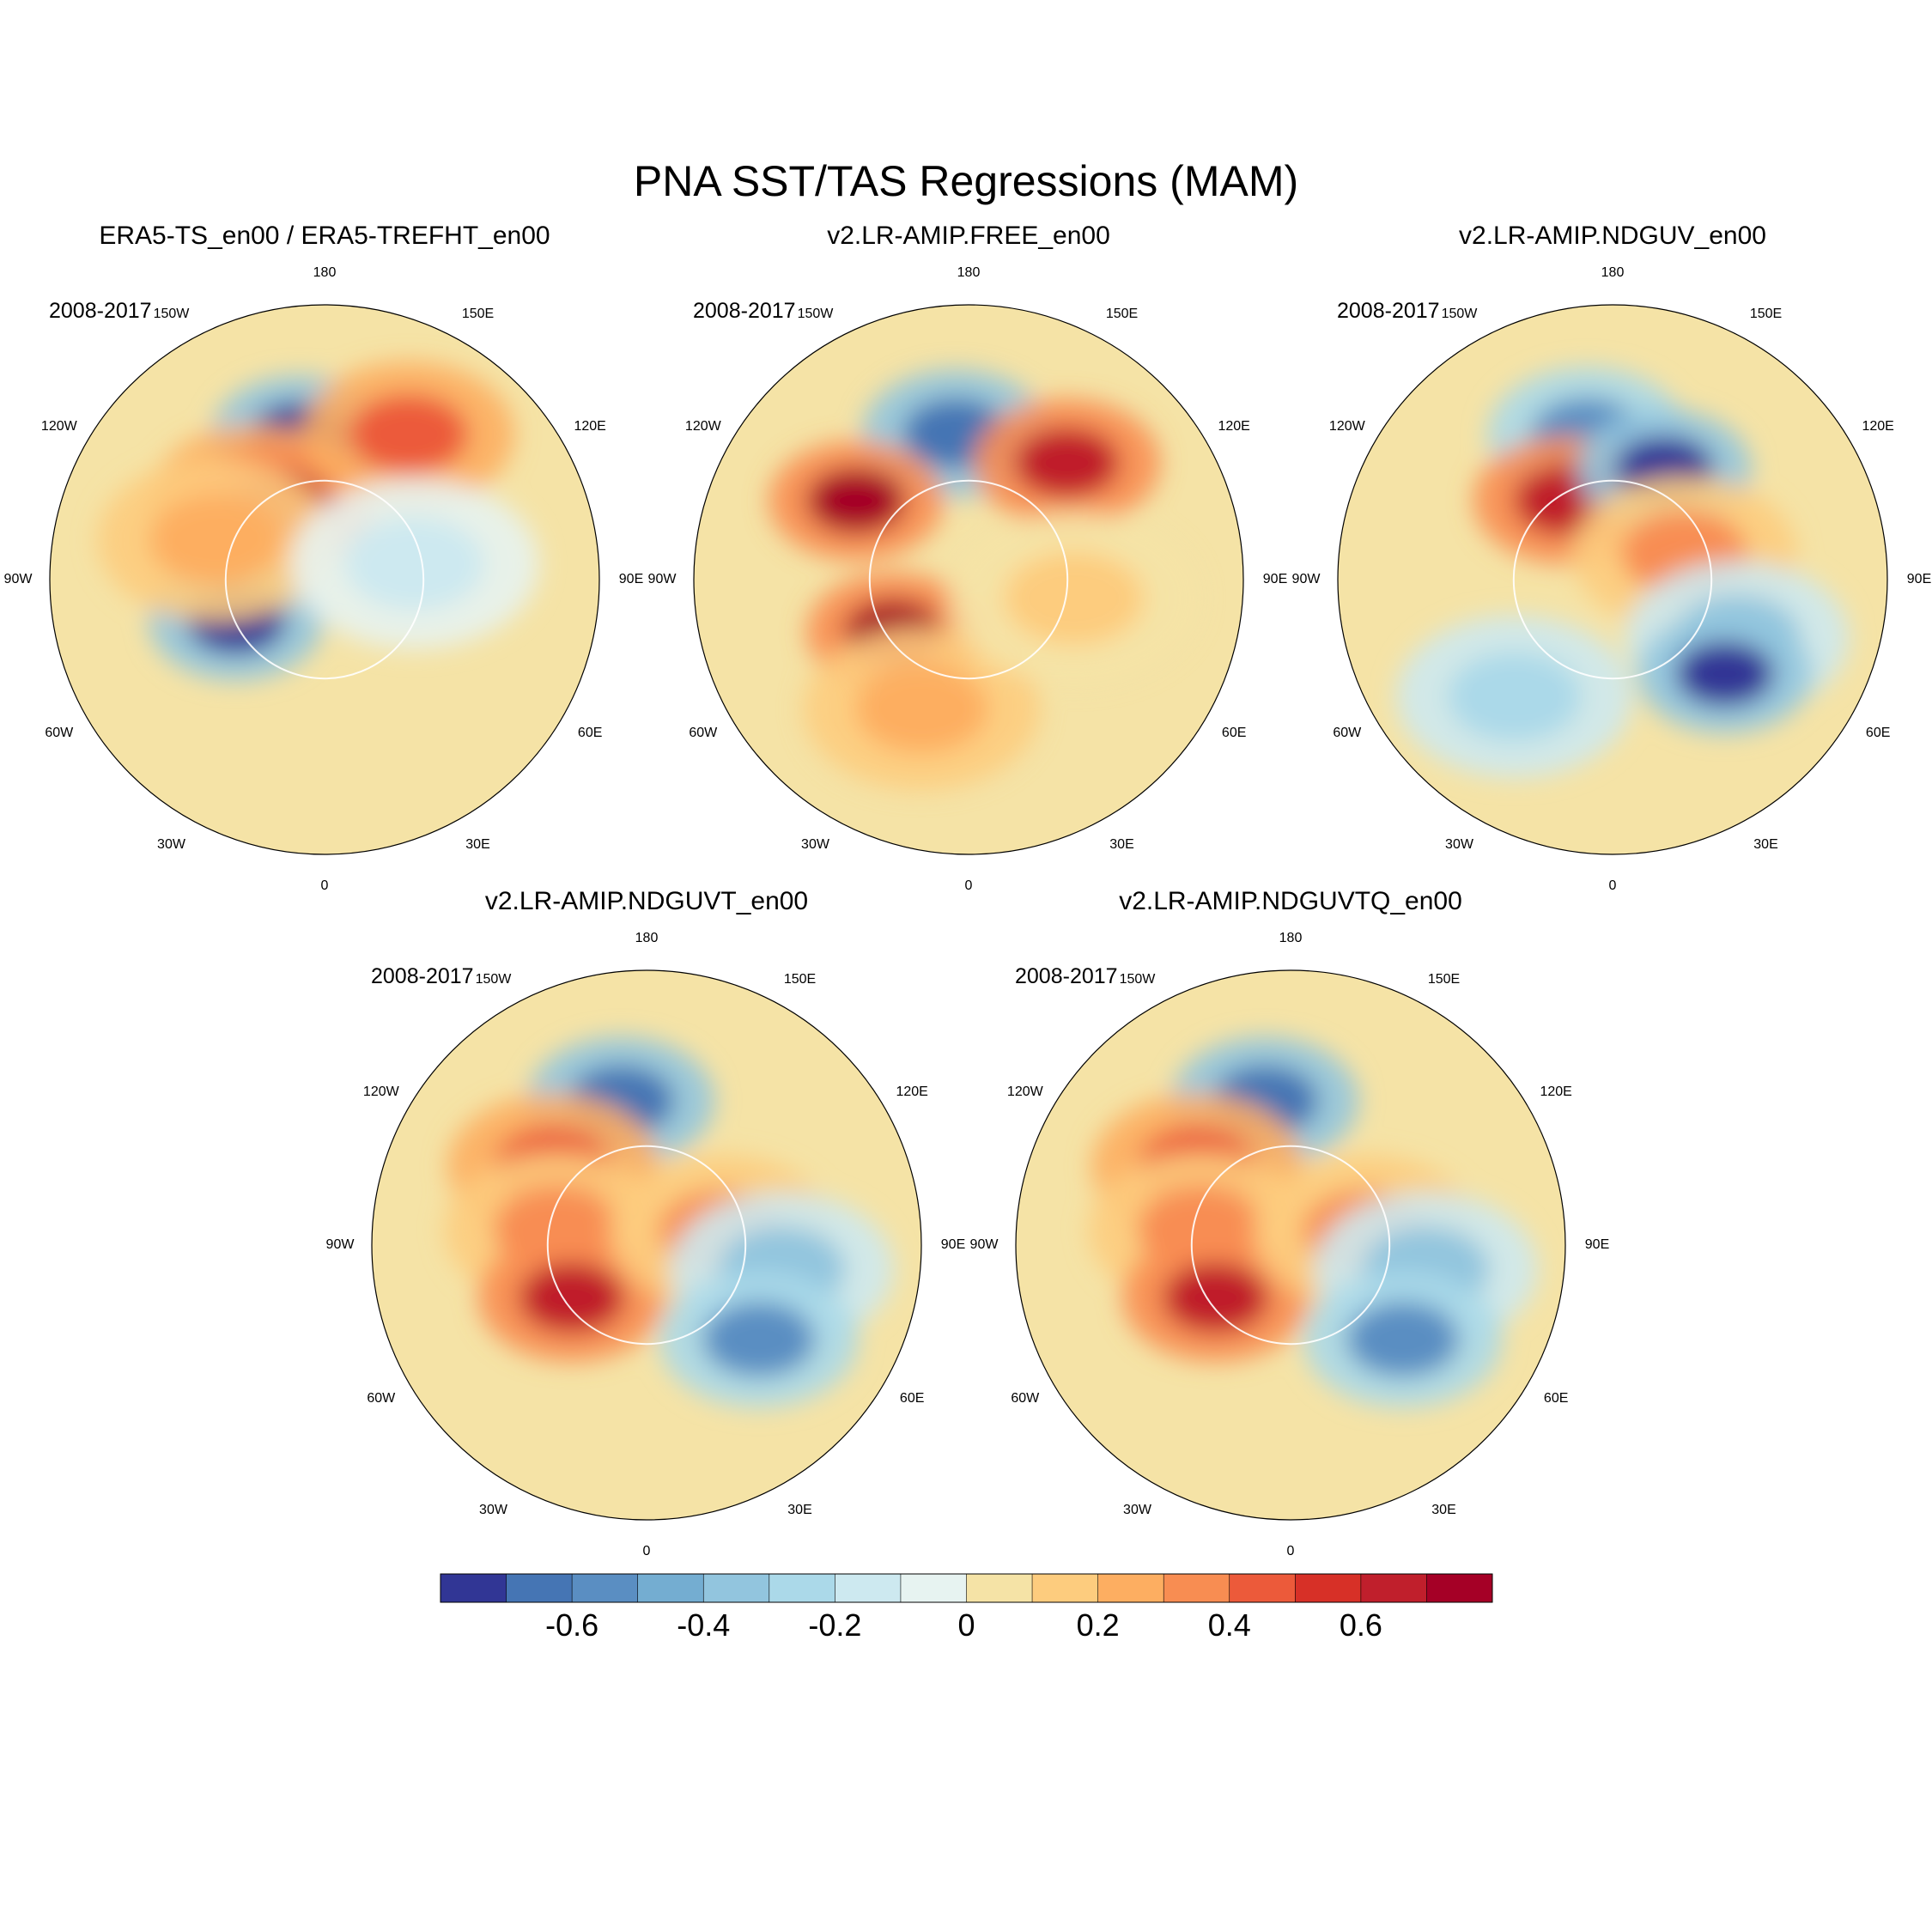 The width and height of the screenshot is (1932, 1932). Describe the element at coordinates (1229, 1625) in the screenshot. I see `colorbar-tick-label: 0.4` at that location.